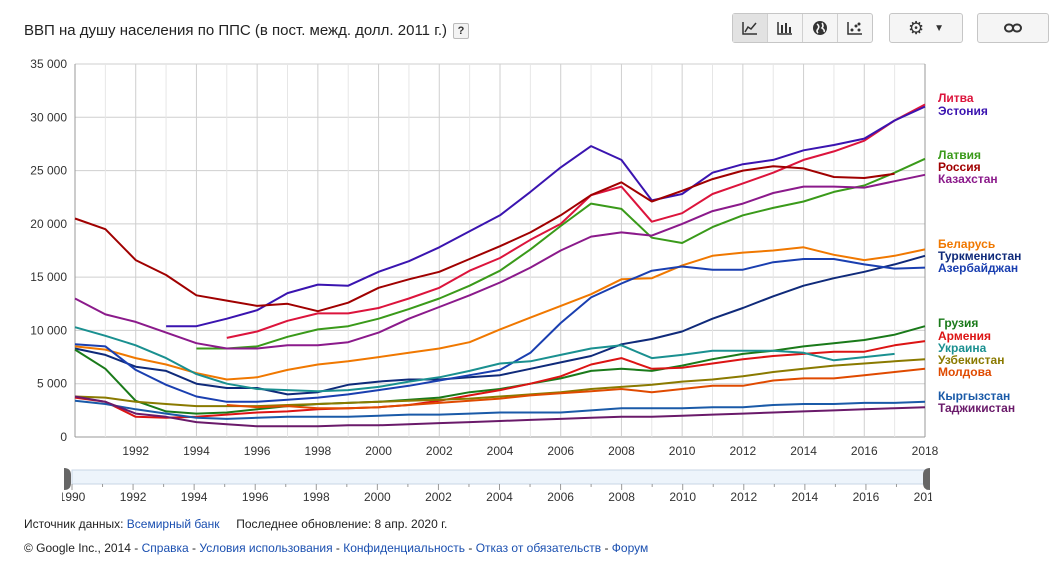 This screenshot has width=1059, height=572. What do you see at coordinates (803, 451) in the screenshot?
I see `x-tick-label: 2014` at bounding box center [803, 451].